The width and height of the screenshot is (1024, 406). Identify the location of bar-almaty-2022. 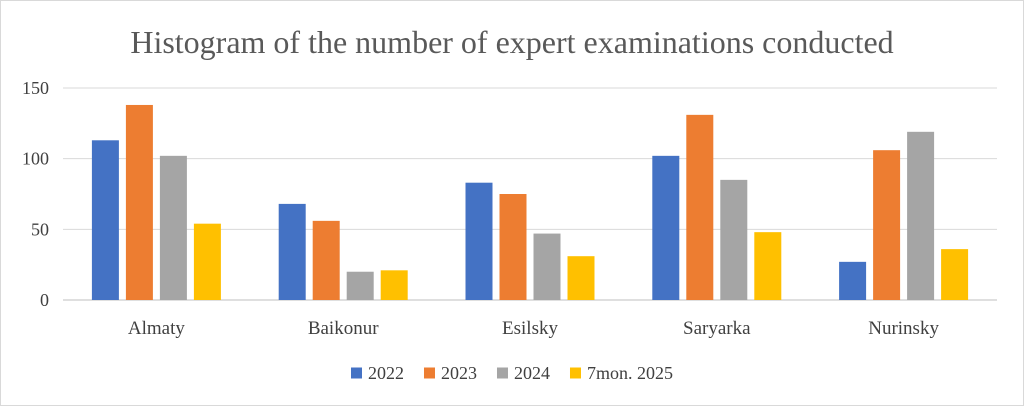
(105, 220).